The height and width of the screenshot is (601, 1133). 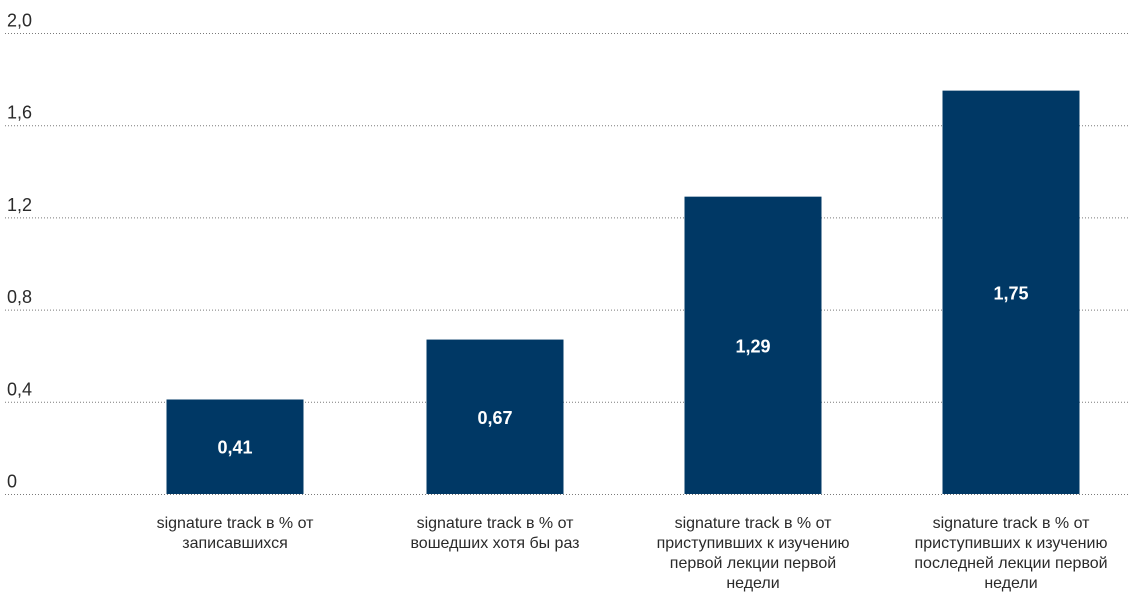 I want to click on bar-value-label: 0,67, so click(x=494, y=418).